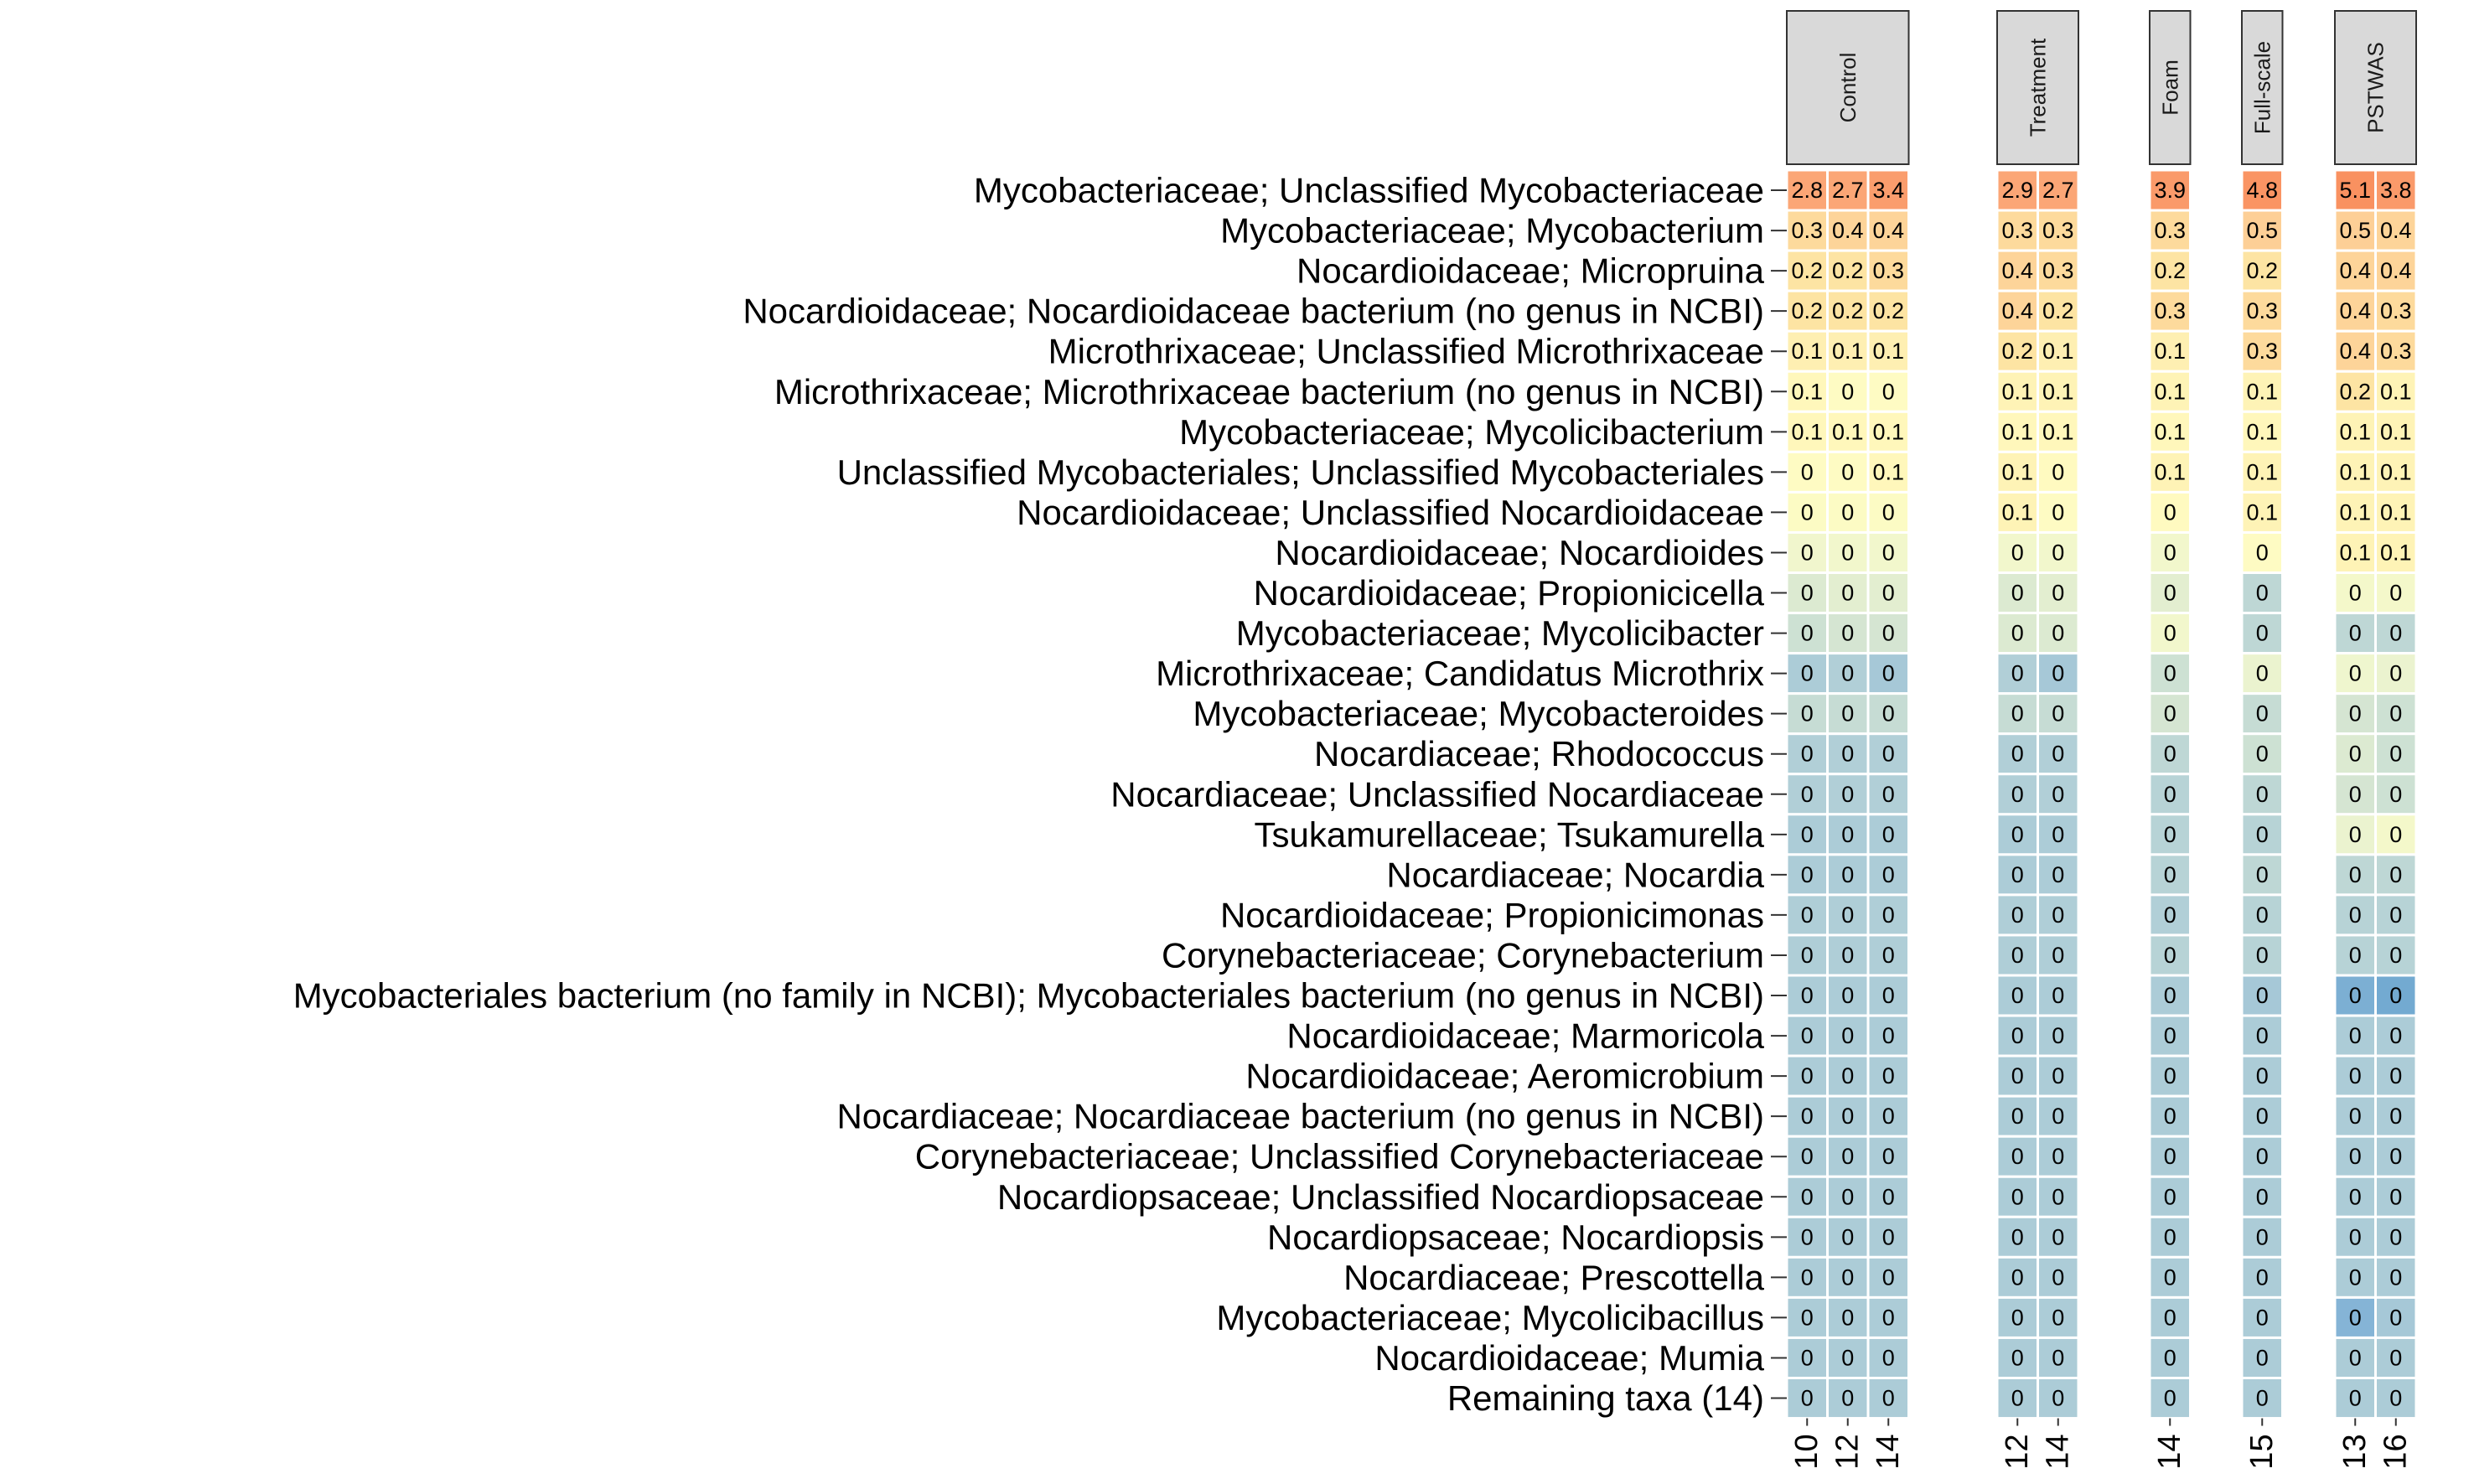 This screenshot has width=2474, height=1484. What do you see at coordinates (2262, 87) in the screenshot?
I see `panel-strip-background` at bounding box center [2262, 87].